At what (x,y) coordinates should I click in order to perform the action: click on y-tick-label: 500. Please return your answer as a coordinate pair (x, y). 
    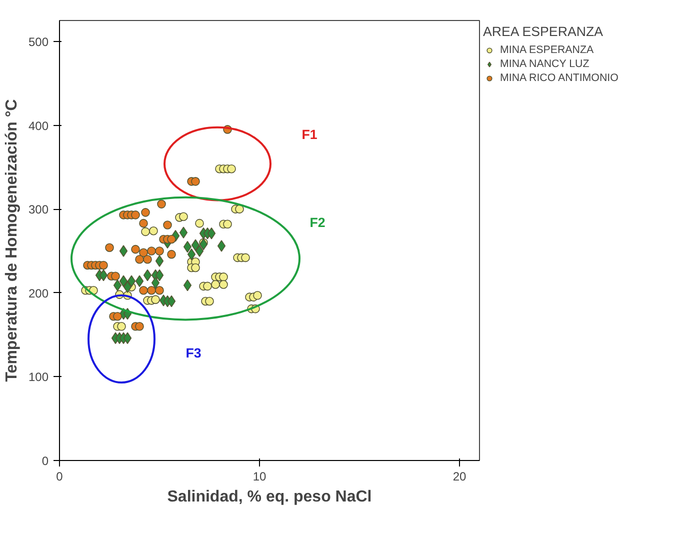
    Looking at the image, I should click on (38, 41).